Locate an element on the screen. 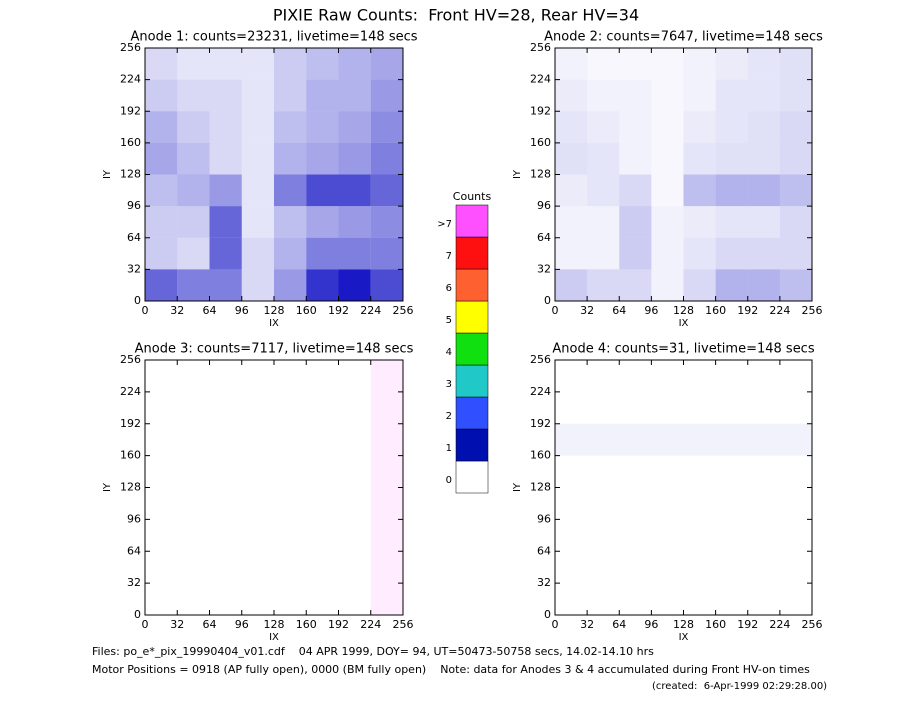 The width and height of the screenshot is (913, 705). colorbar-title: Counts is located at coordinates (472, 196).